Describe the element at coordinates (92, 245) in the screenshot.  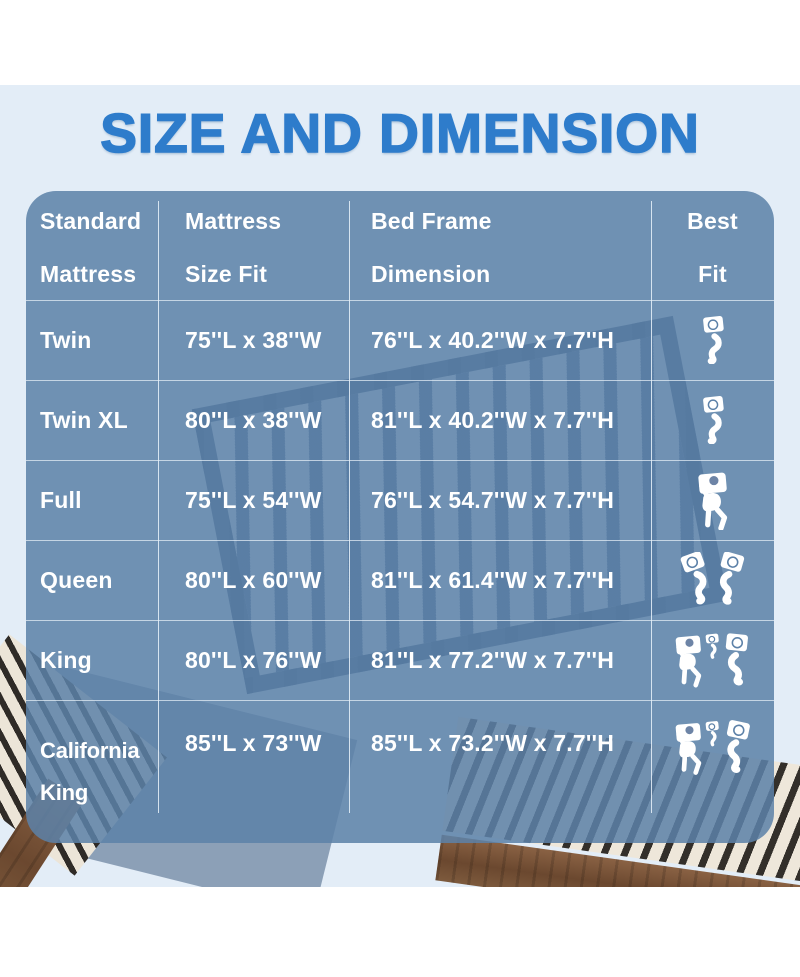
I see `header-standard-mattress: Standard Mattress` at that location.